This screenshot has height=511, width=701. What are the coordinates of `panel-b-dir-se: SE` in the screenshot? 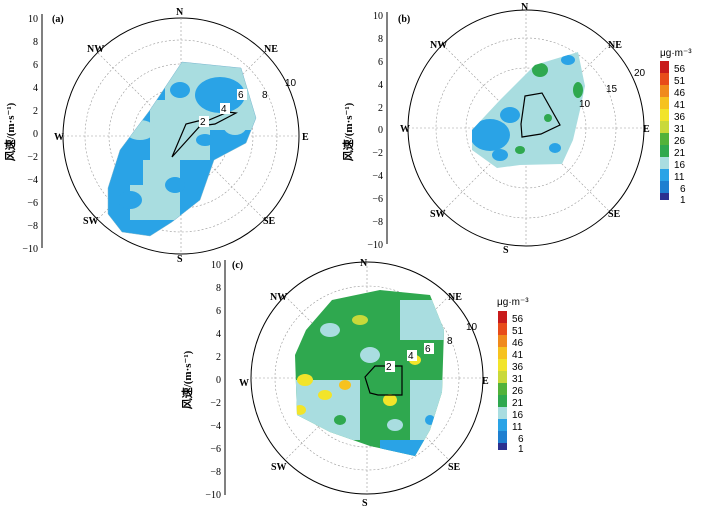 It's located at (614, 214).